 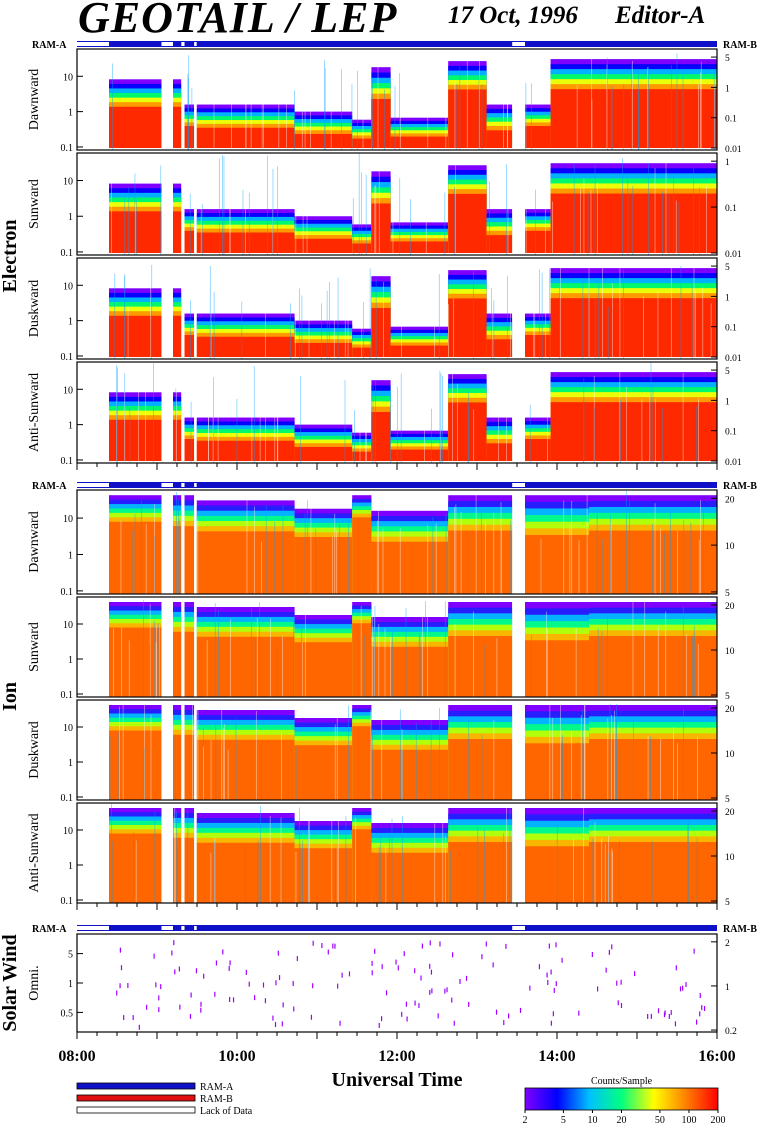 What do you see at coordinates (34, 204) in the screenshot?
I see `panel-label-1: Sunward` at bounding box center [34, 204].